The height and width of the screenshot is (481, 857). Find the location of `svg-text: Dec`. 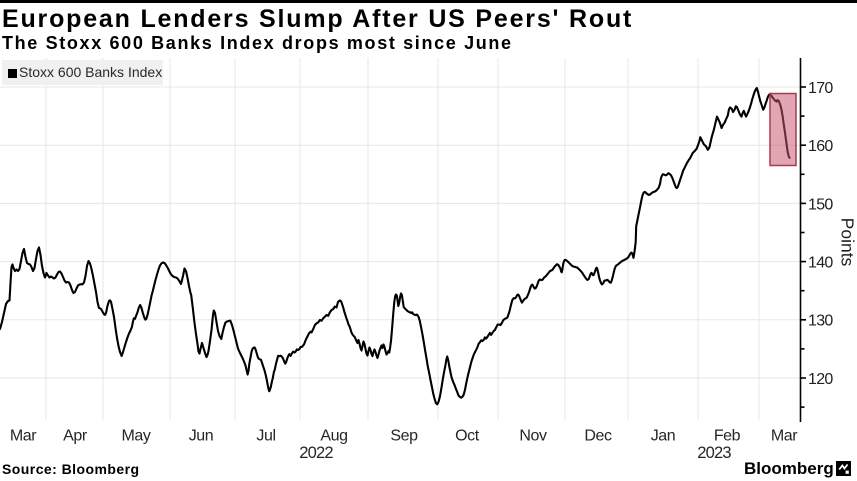

svg-text: Dec is located at coordinates (598, 436).